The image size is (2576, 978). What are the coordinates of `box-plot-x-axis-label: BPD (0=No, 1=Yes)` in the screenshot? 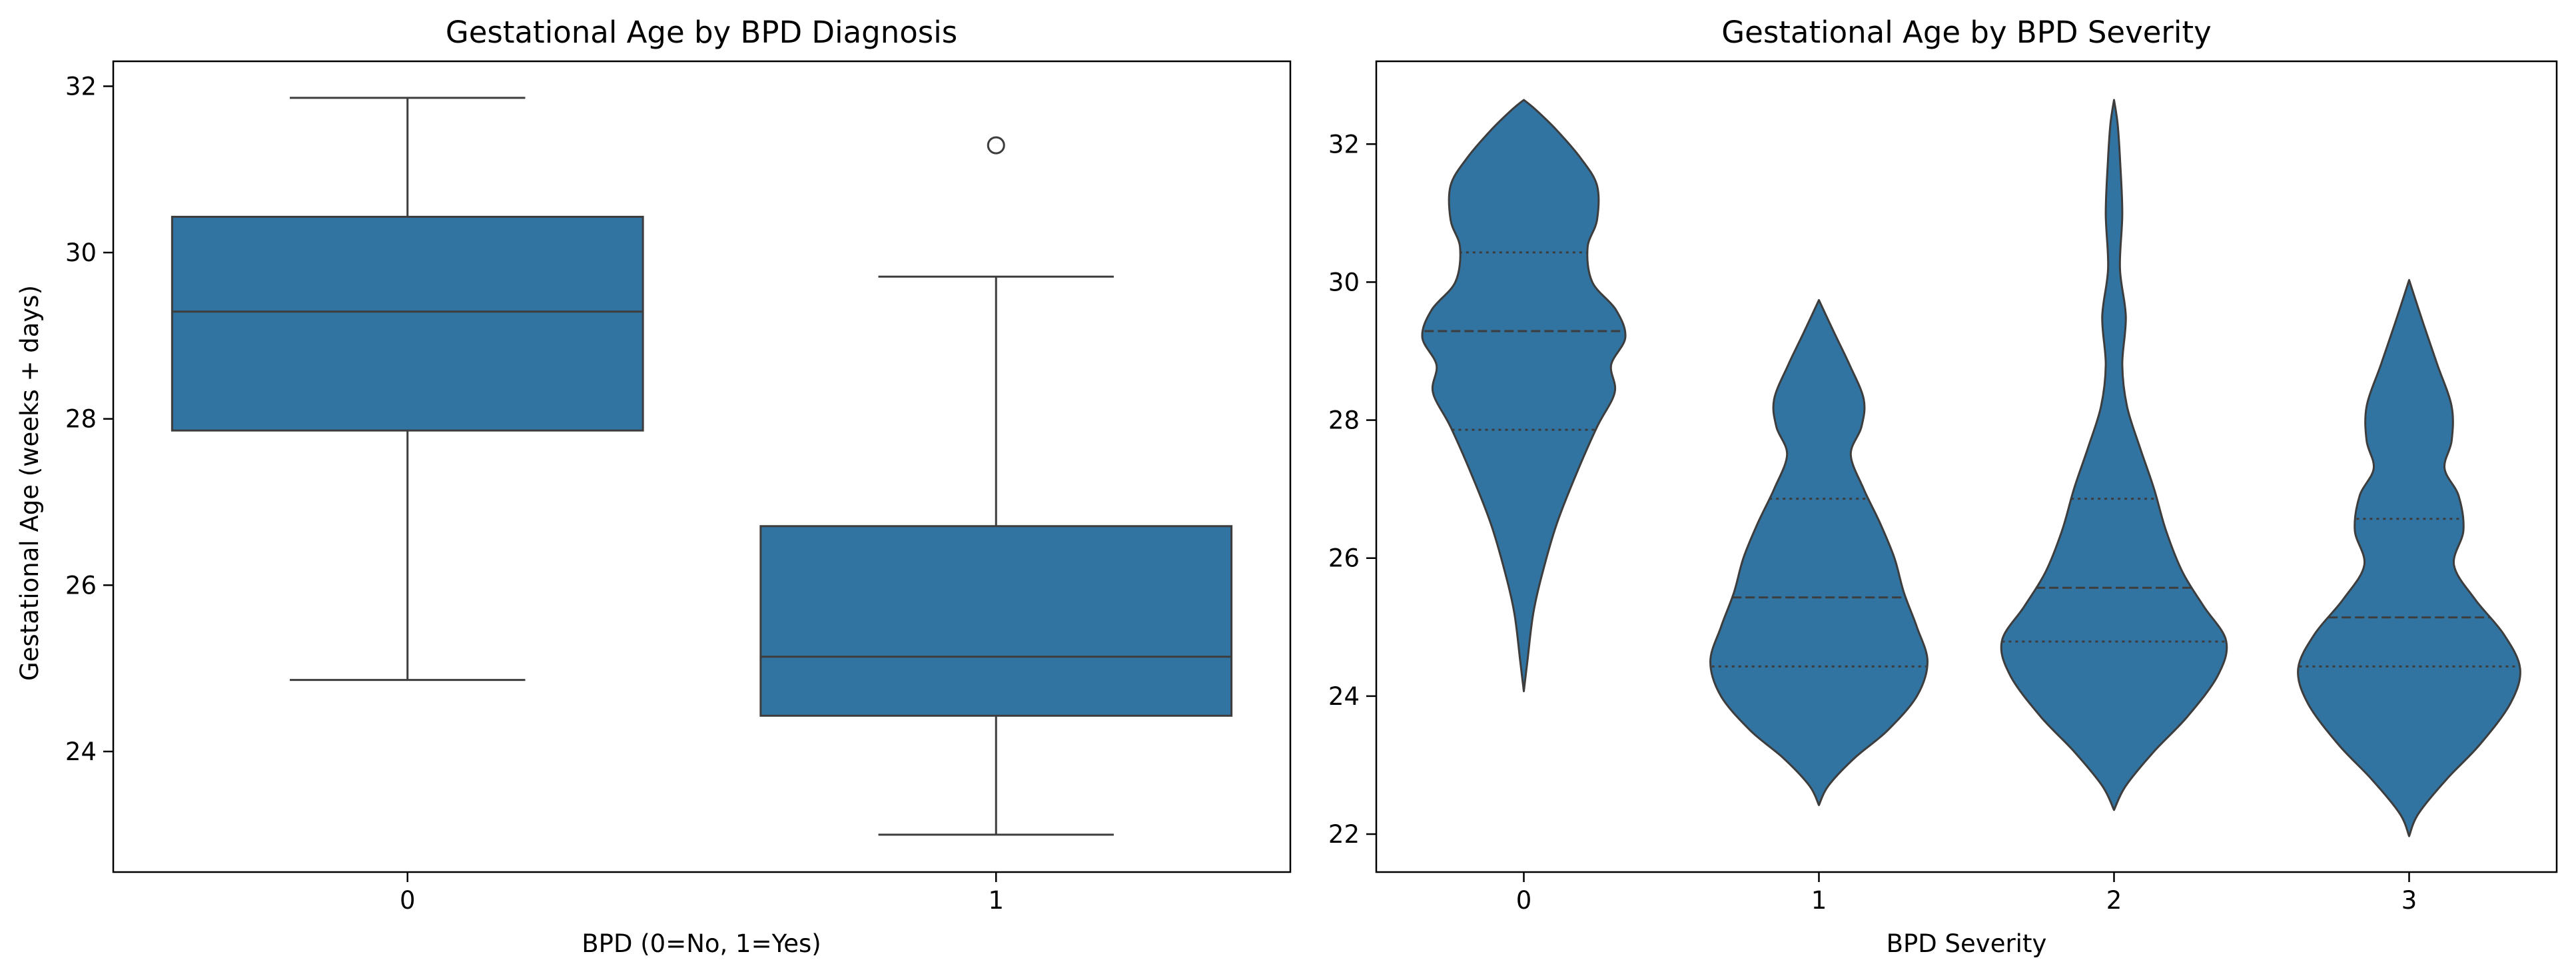 It's located at (702, 943).